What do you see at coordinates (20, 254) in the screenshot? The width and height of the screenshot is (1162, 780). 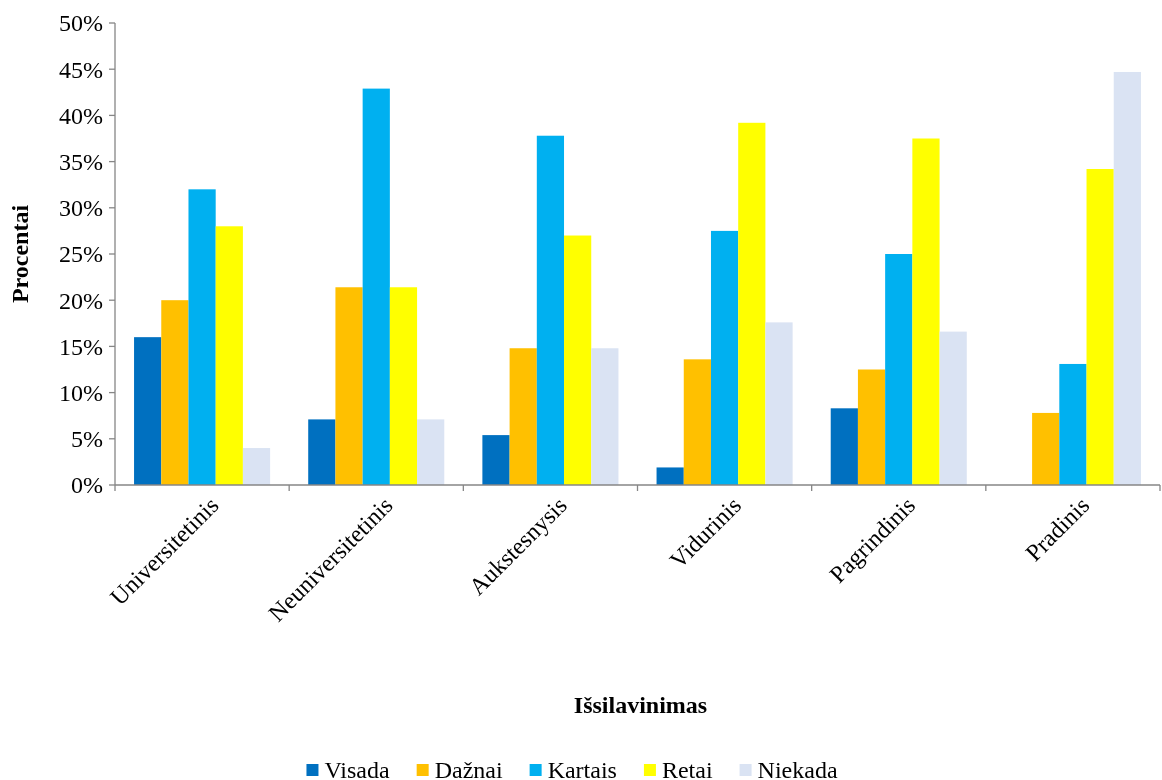 I see `y-axis-title: Procentai` at bounding box center [20, 254].